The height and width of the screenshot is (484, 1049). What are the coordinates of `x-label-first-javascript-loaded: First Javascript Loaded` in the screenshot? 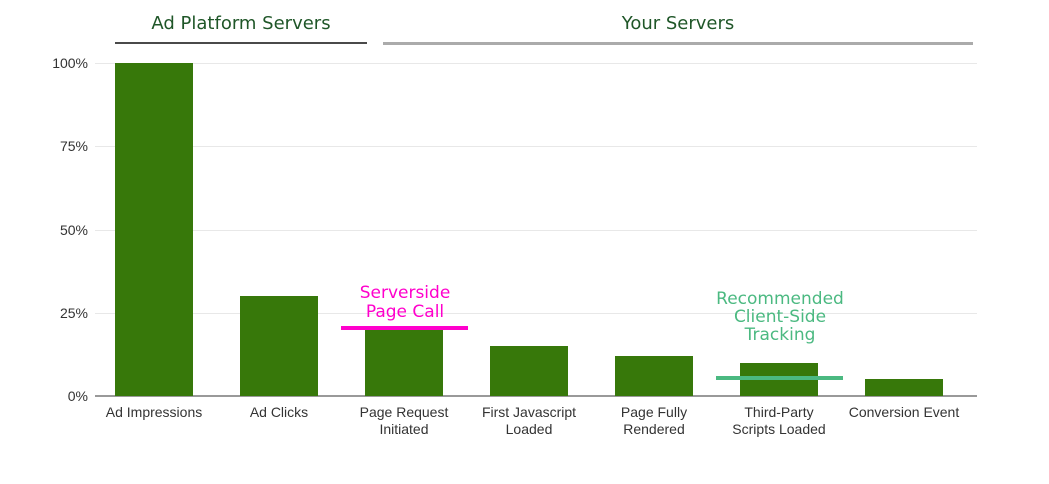 It's located at (529, 420).